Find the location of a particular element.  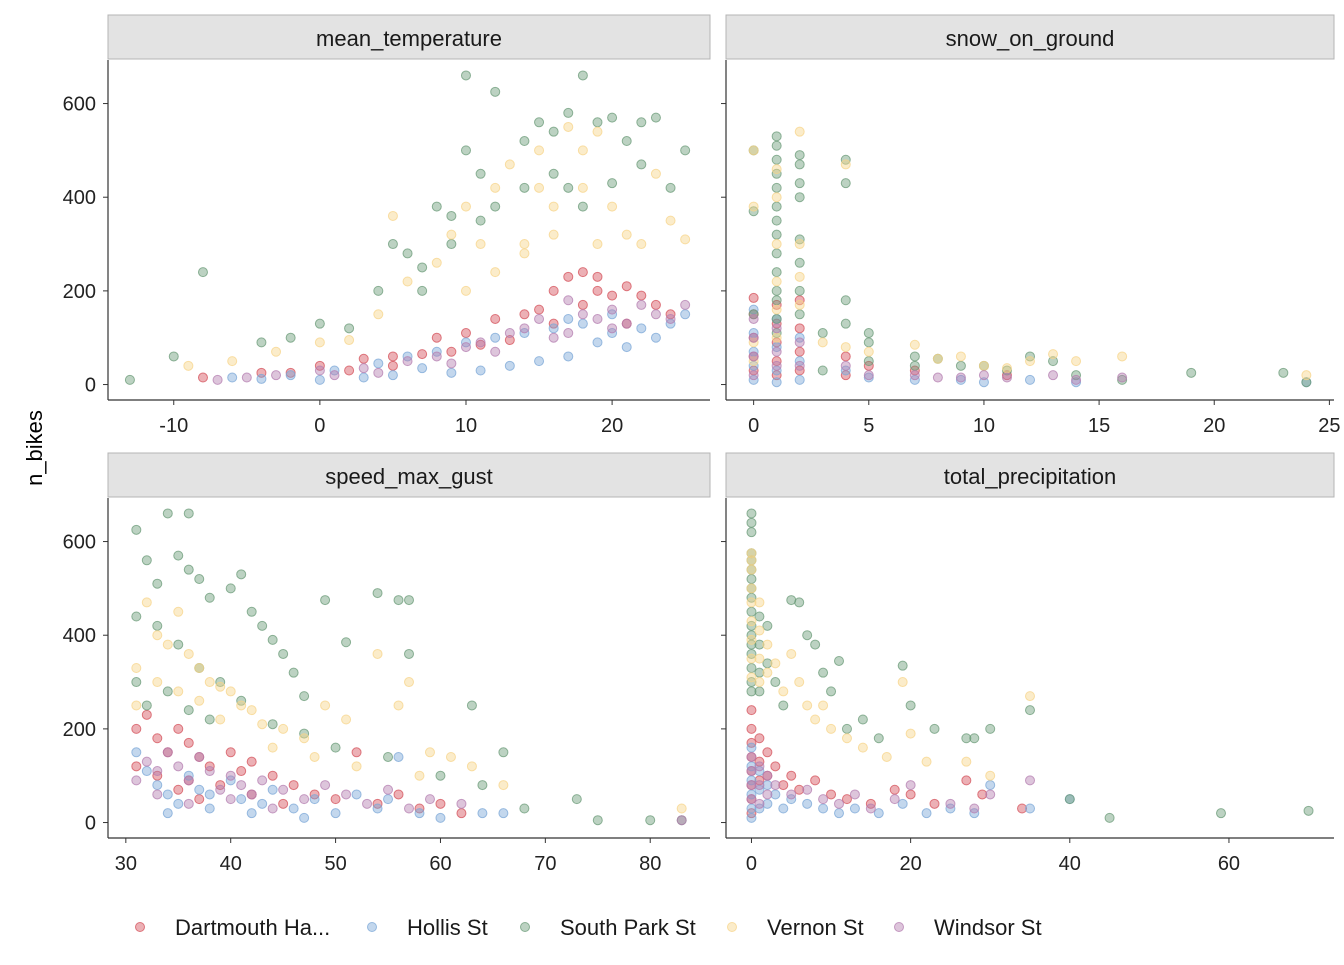

facet-strip-label: snow_on_ground is located at coordinates (1030, 38).